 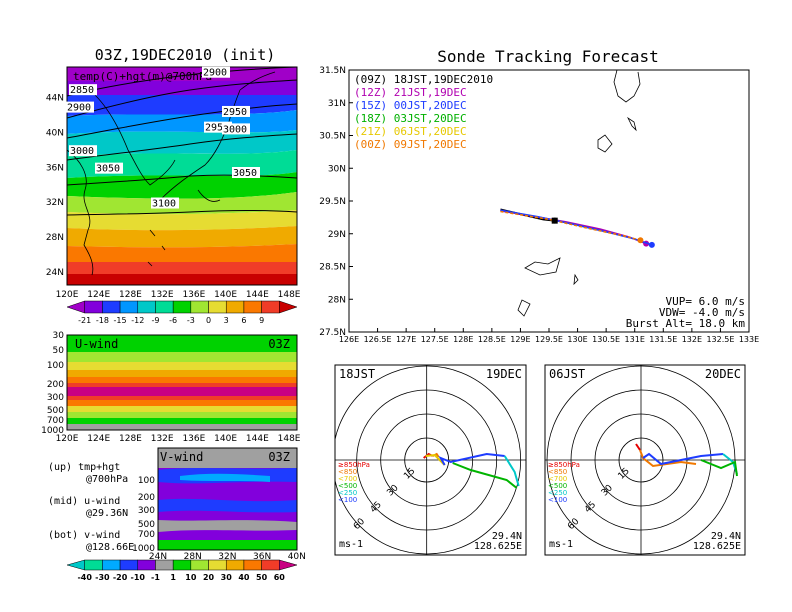 I want to click on hodograph-trace, so click(x=471, y=470).